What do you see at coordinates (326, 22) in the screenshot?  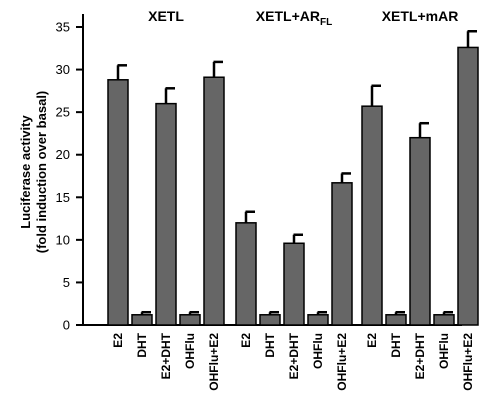 I see `group-title-subscript: FL` at bounding box center [326, 22].